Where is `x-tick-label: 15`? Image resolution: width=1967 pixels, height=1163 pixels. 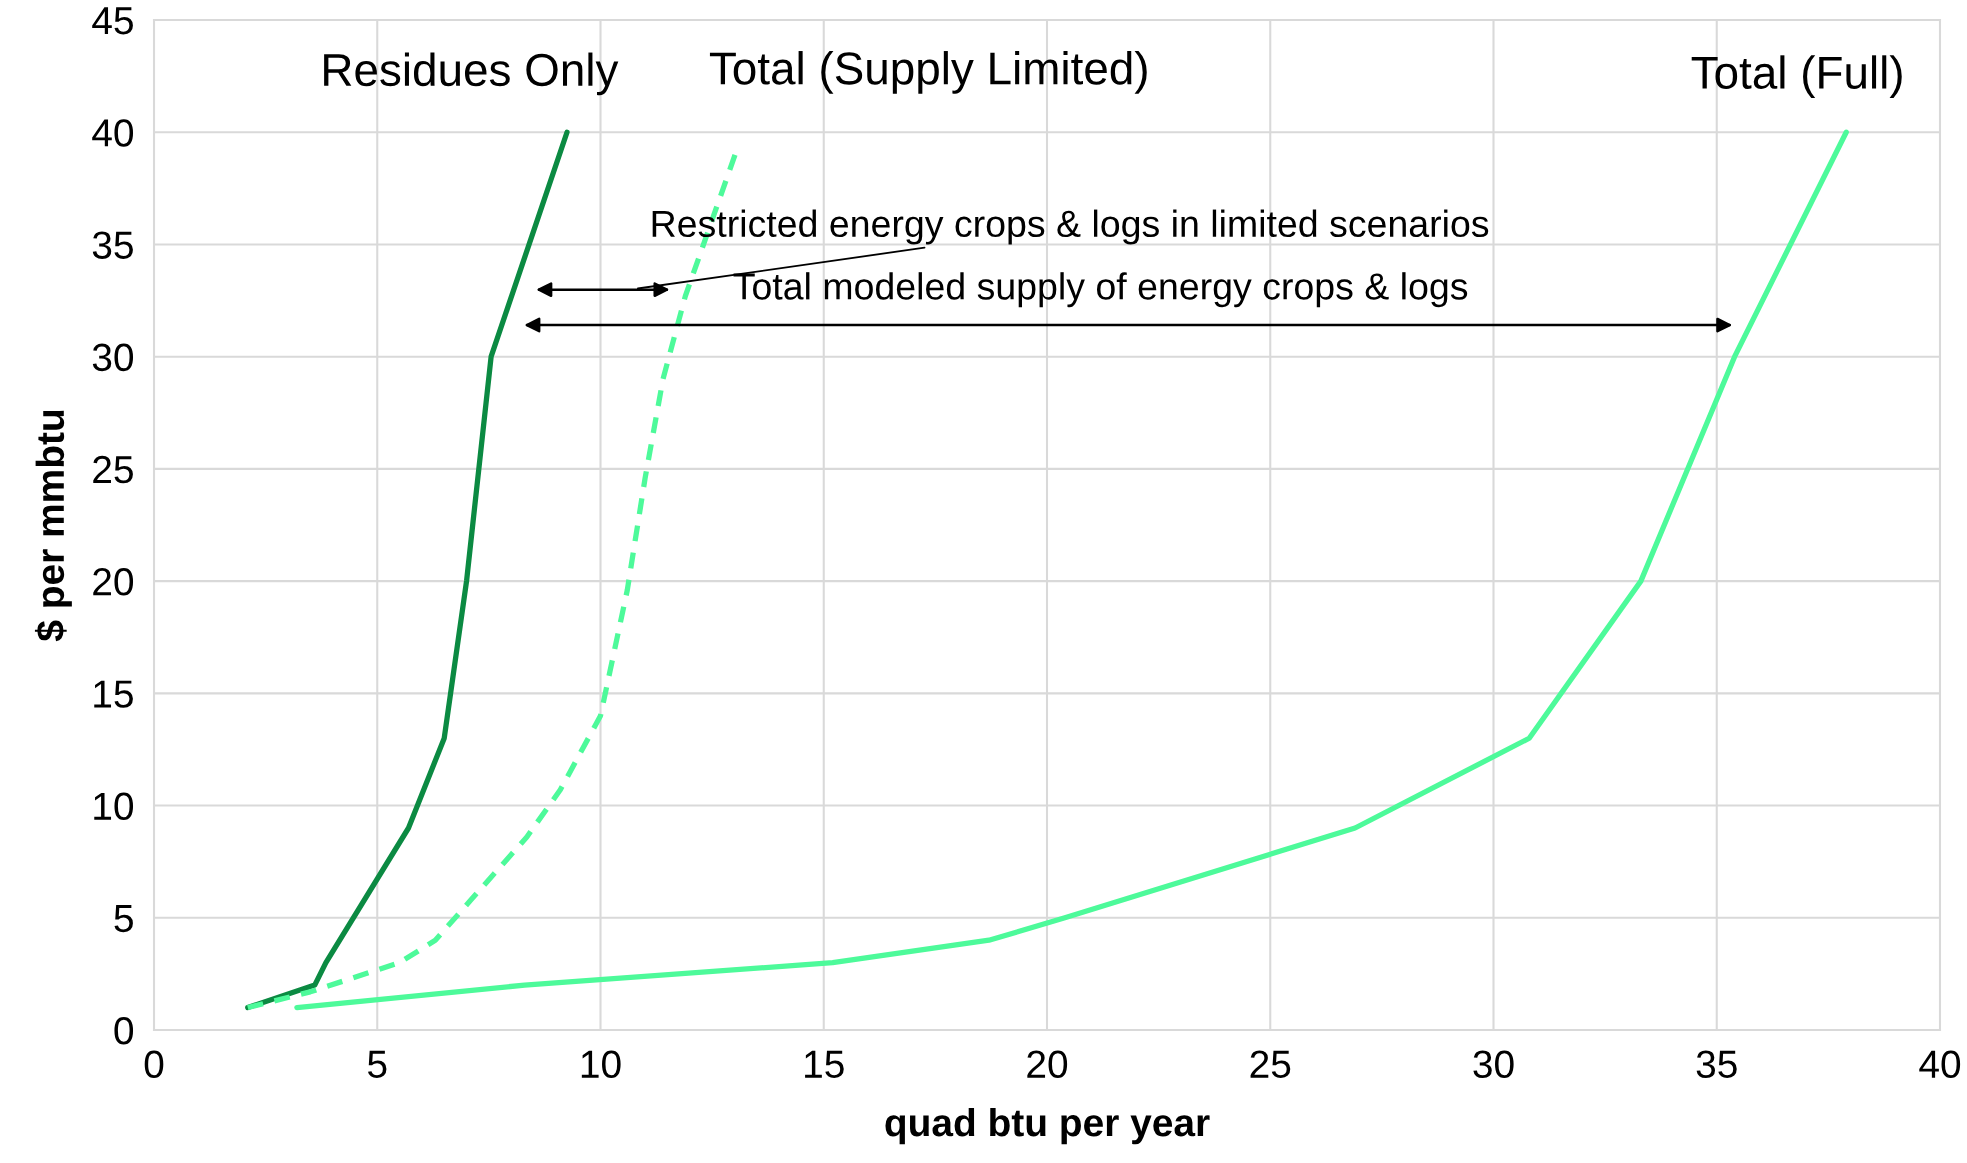 x-tick-label: 15 is located at coordinates (824, 1064).